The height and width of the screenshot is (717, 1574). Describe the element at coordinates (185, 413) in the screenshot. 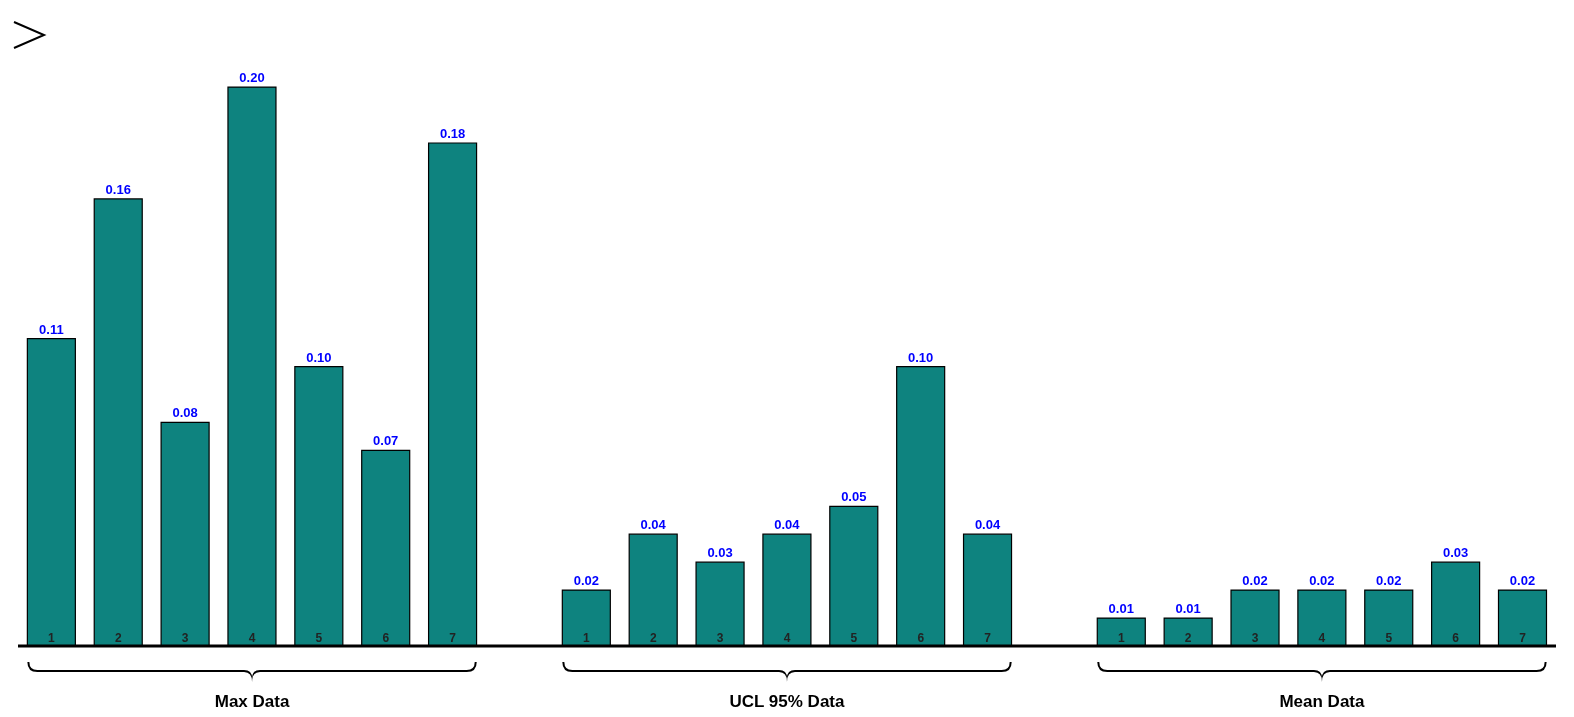

I see `data-label: 0.08` at that location.